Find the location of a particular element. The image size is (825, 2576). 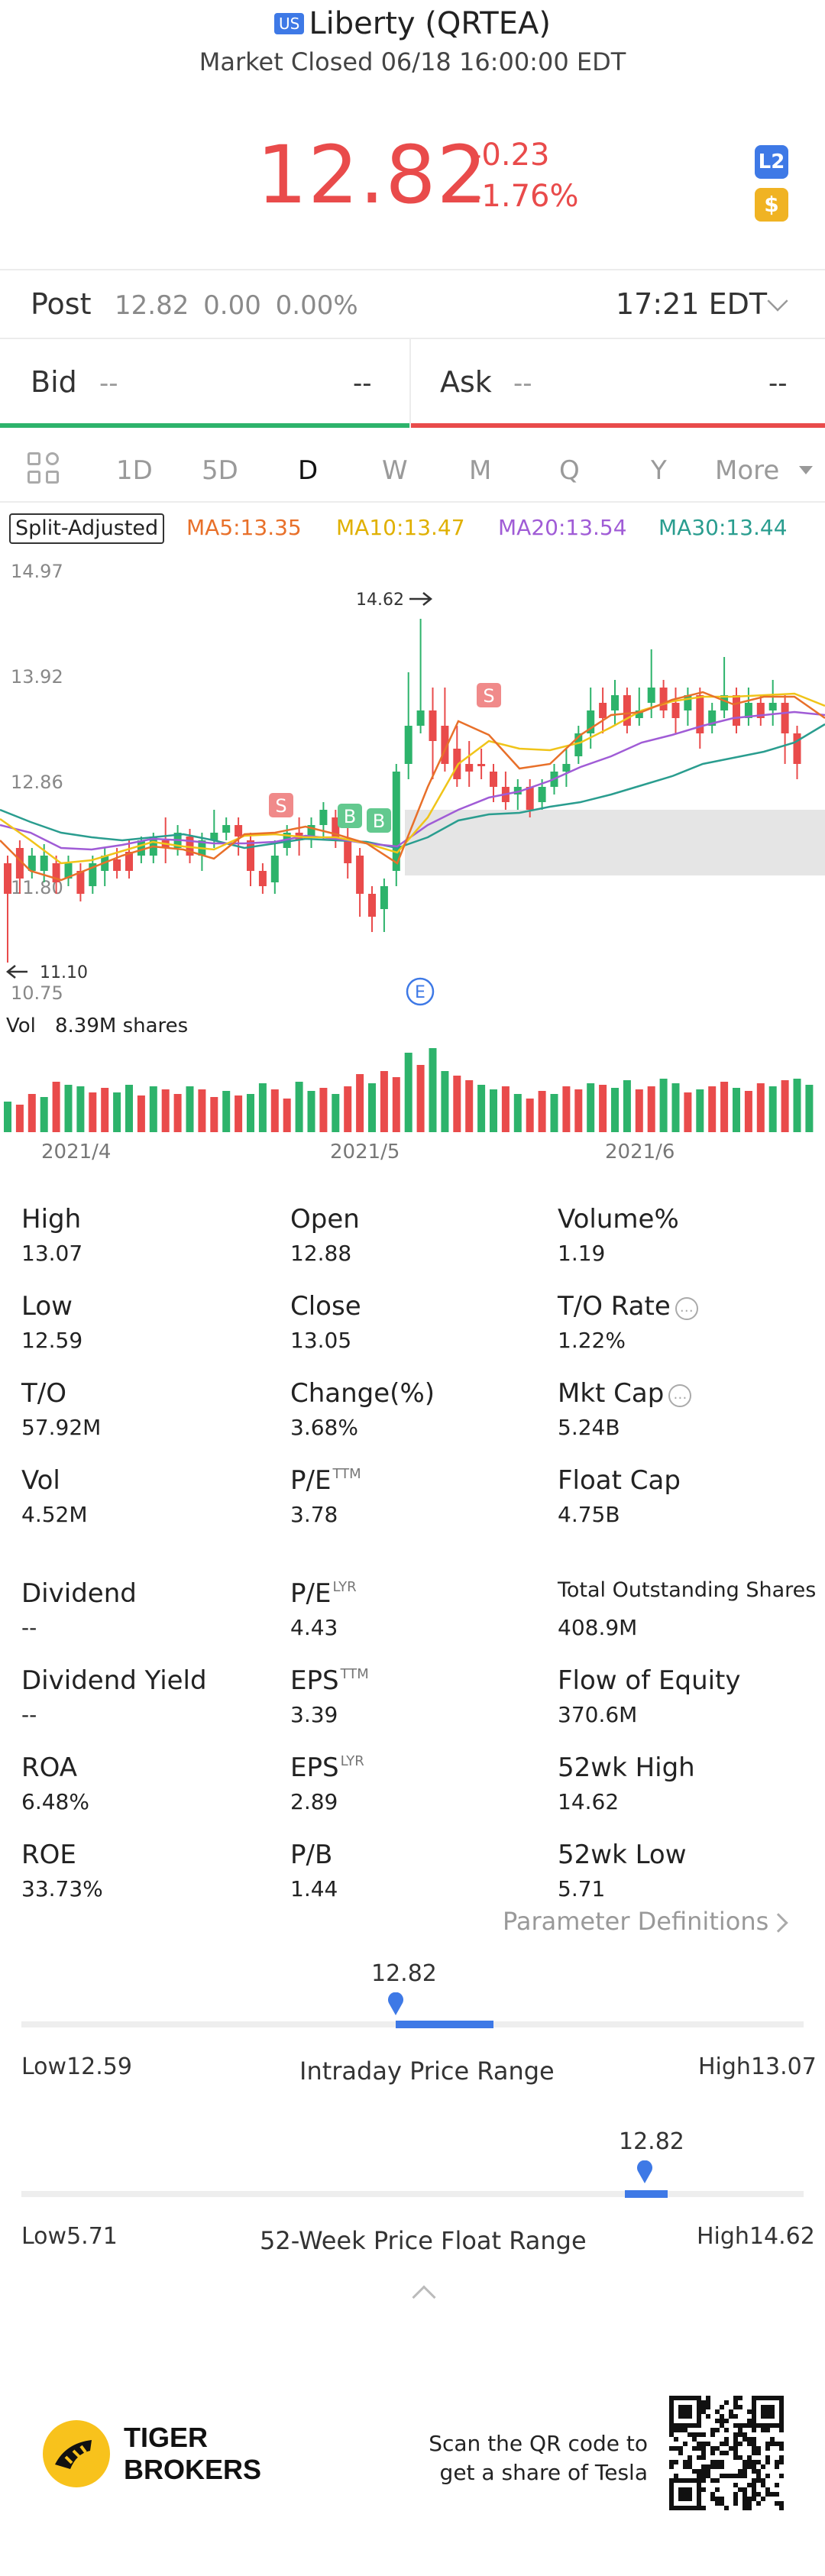

post-market-time: 17:21 EDT is located at coordinates (692, 304).